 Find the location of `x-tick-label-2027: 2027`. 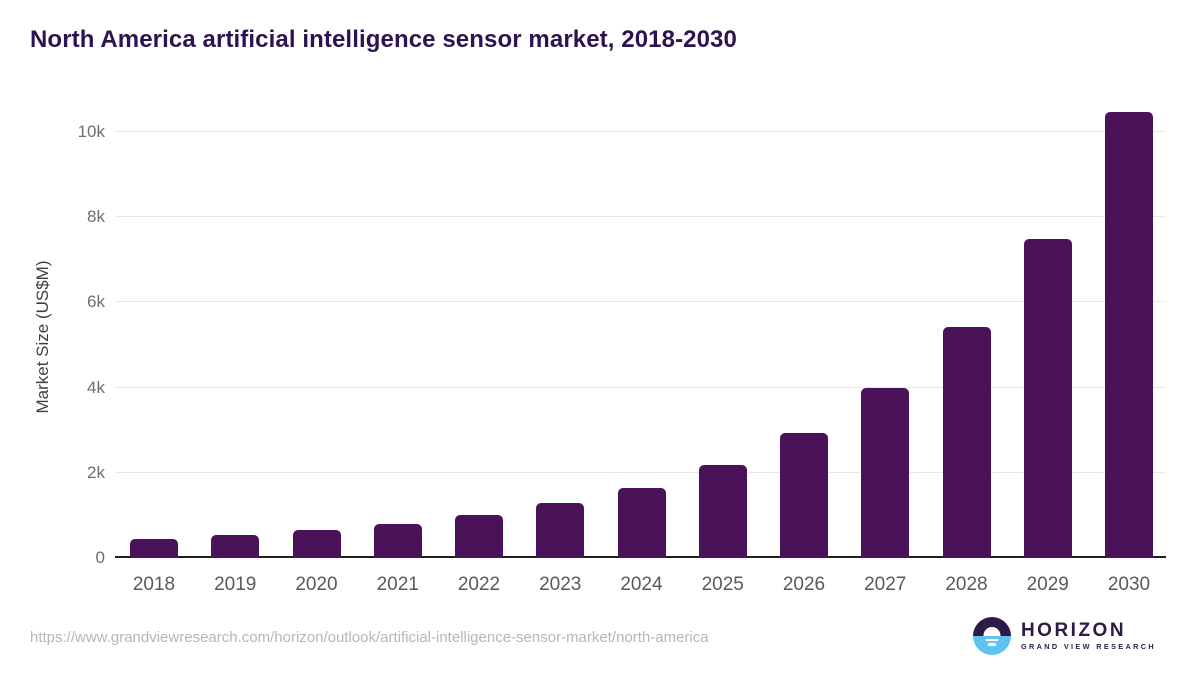

x-tick-label-2027: 2027 is located at coordinates (885, 584).